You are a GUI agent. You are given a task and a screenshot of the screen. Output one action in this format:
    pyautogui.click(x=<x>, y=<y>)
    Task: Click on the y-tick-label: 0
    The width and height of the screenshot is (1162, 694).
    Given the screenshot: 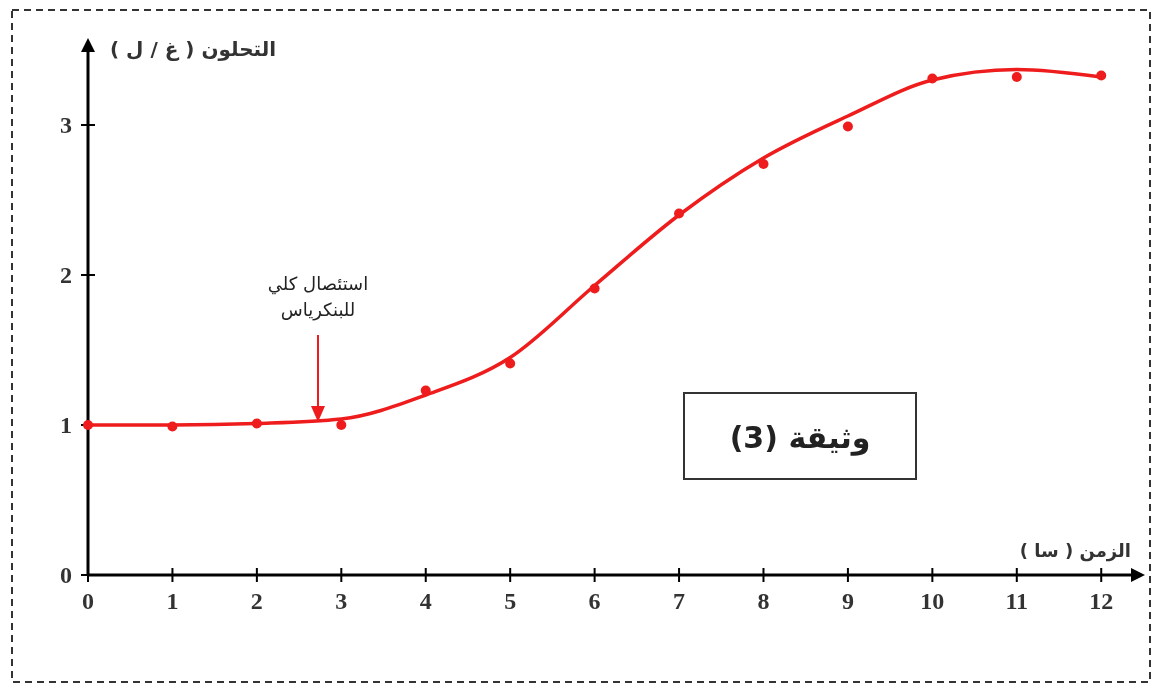 What is the action you would take?
    pyautogui.click(x=66, y=575)
    